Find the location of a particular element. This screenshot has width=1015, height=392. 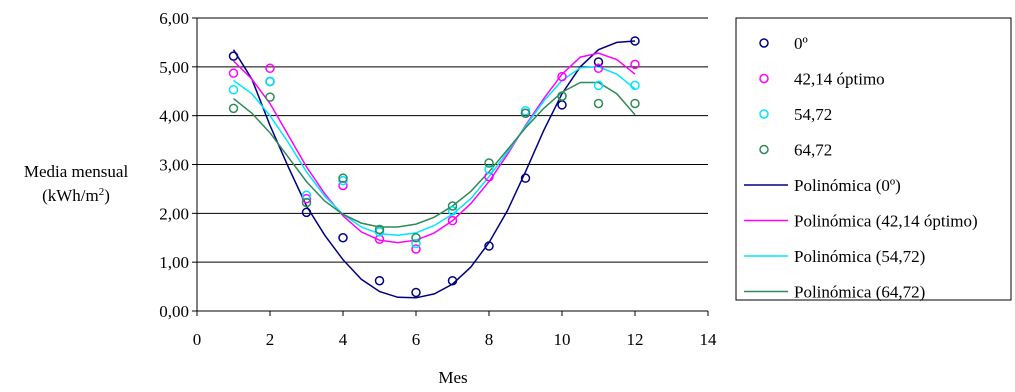

legend-label: 64,72 is located at coordinates (813, 150).